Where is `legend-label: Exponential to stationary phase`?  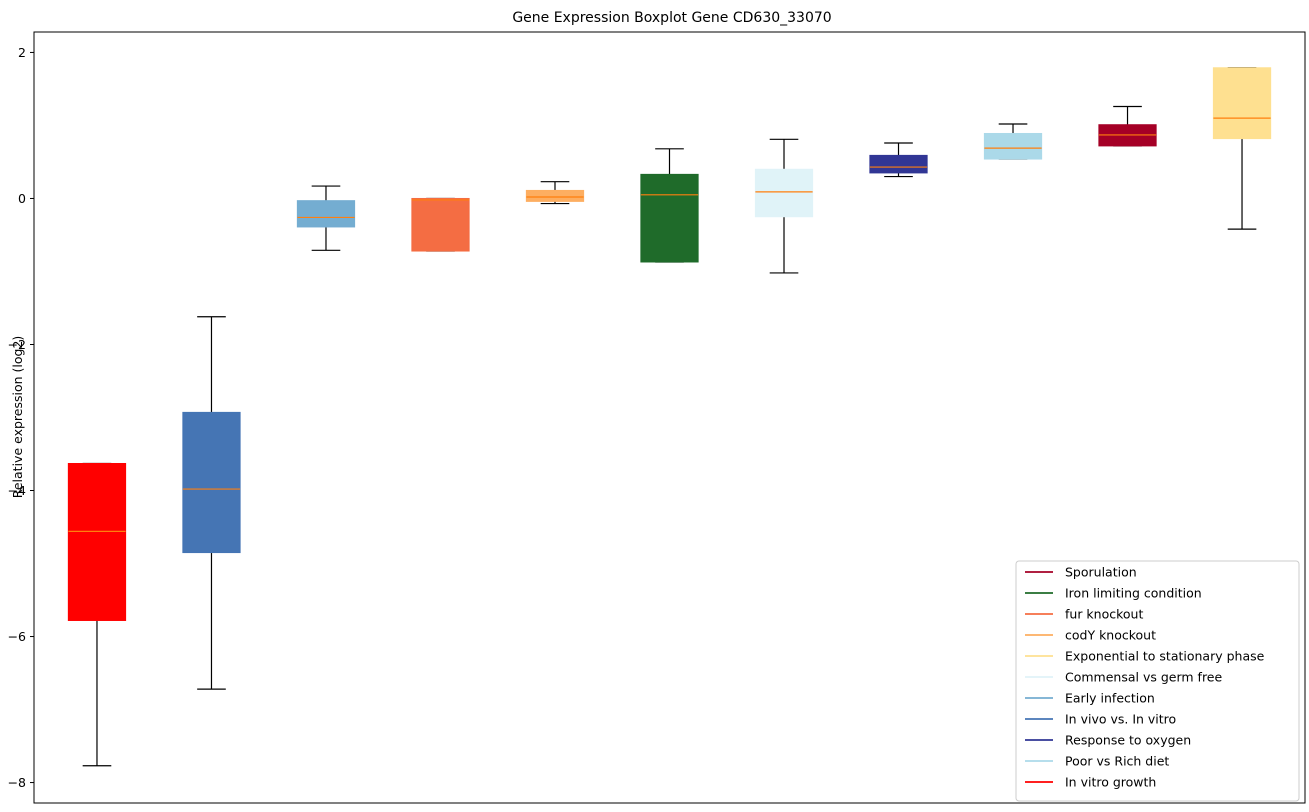
legend-label: Exponential to stationary phase is located at coordinates (1165, 656).